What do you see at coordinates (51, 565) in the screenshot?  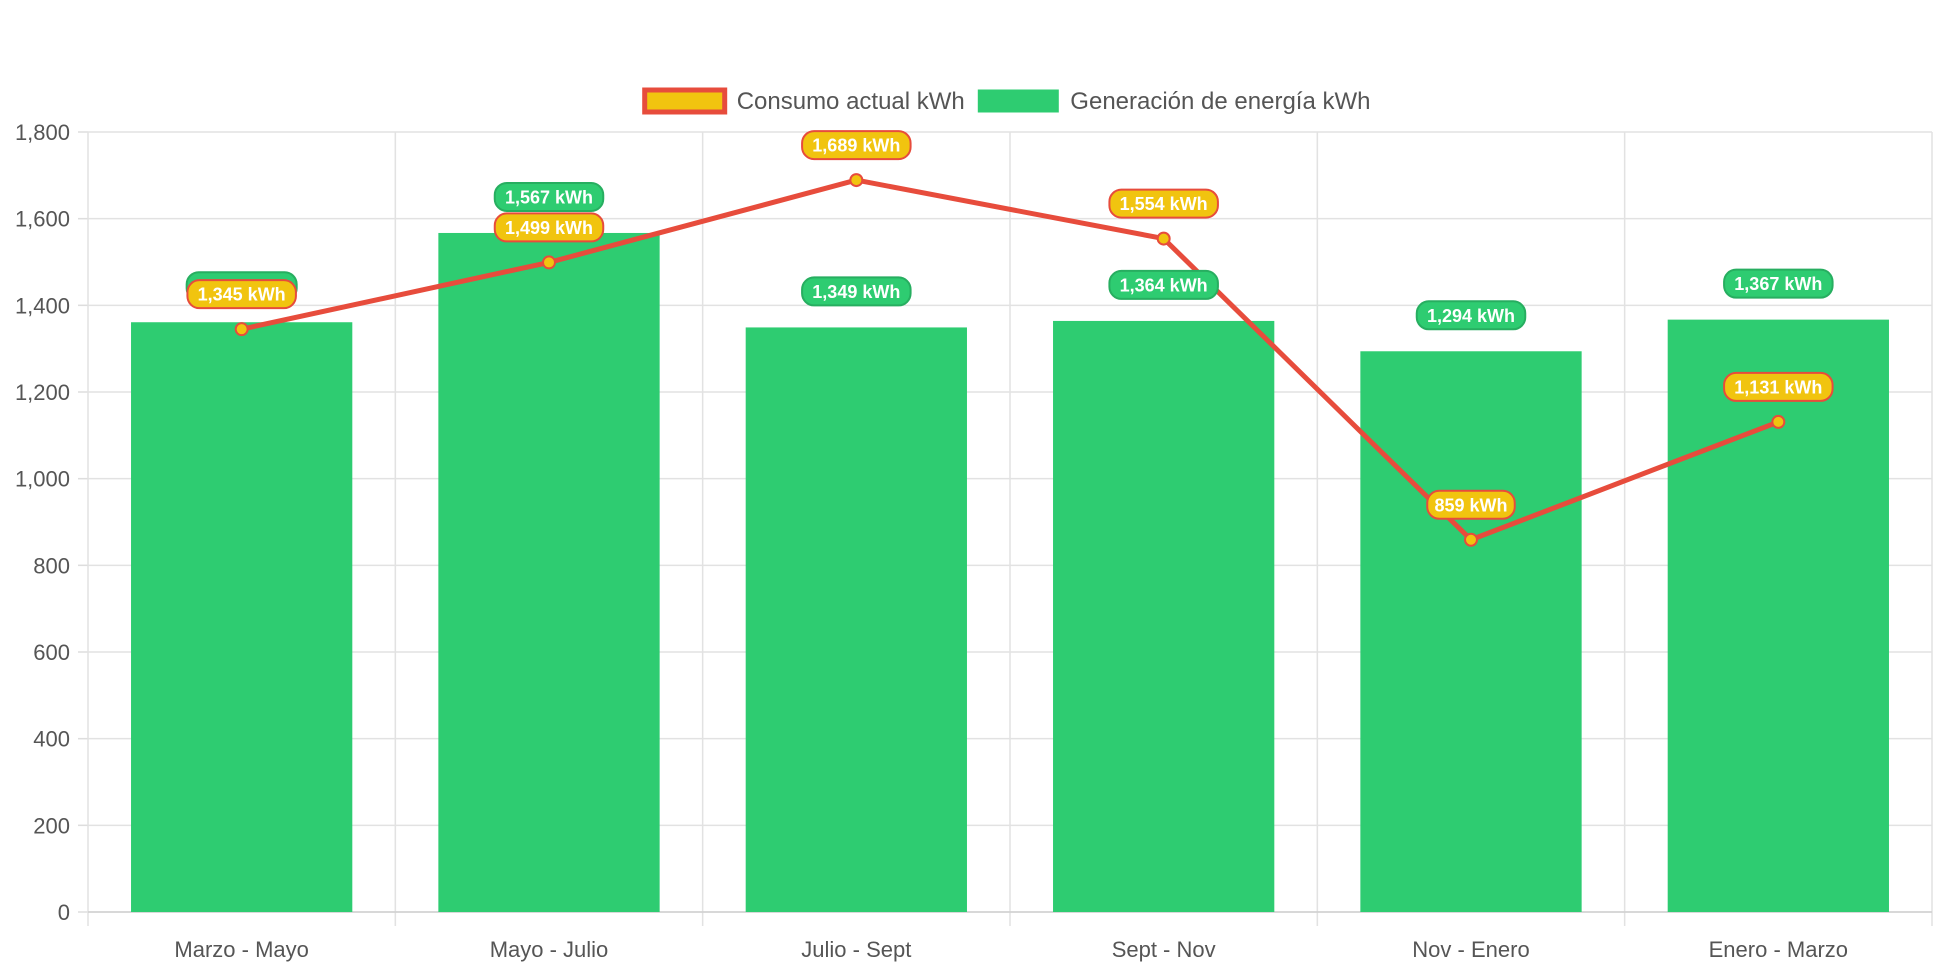 I see `y-tick-label: 800` at bounding box center [51, 565].